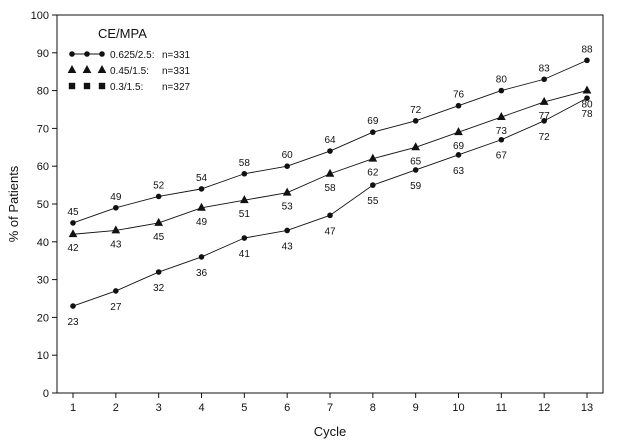  I want to click on data-label: 36, so click(202, 273).